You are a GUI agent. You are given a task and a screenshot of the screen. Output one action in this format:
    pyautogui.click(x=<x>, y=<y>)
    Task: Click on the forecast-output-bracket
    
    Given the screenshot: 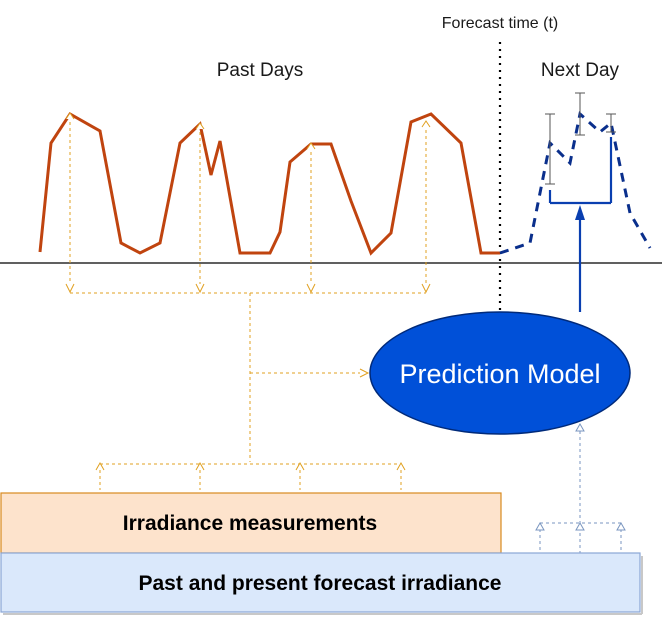 What is the action you would take?
    pyautogui.click(x=580, y=171)
    